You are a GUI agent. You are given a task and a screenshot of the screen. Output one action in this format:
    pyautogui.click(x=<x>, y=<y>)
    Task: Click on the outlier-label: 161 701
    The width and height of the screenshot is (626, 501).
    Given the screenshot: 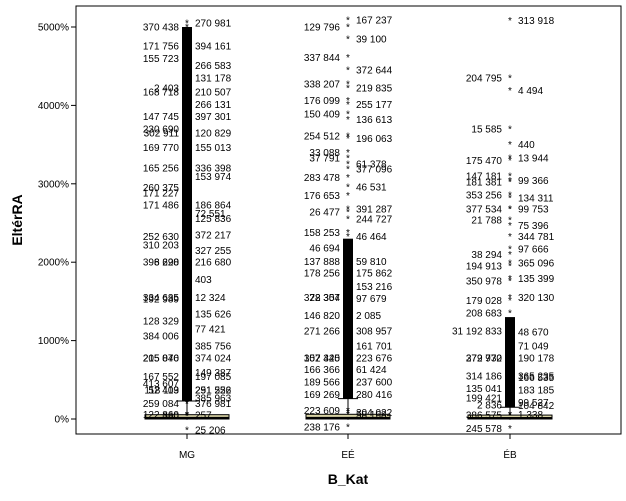 What is the action you would take?
    pyautogui.click(x=374, y=347)
    